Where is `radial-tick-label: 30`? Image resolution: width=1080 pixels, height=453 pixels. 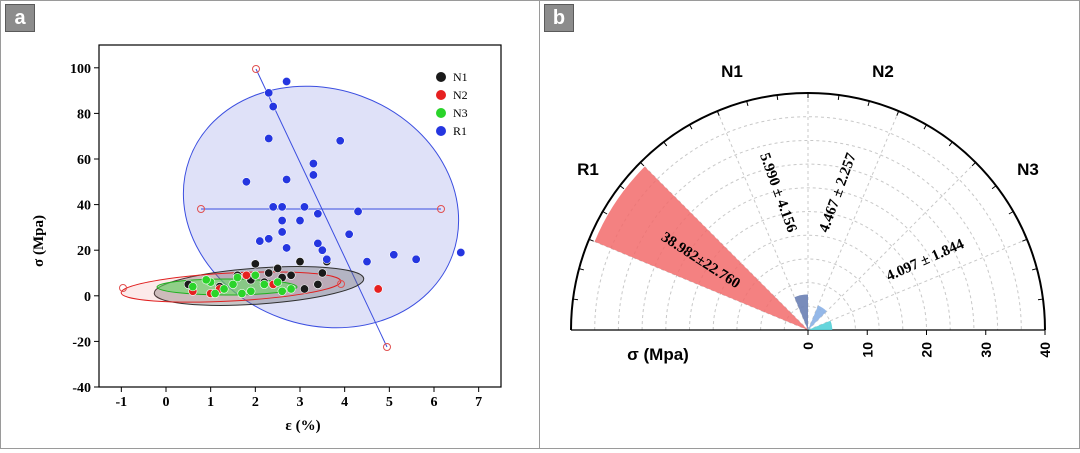
radial-tick-label: 30 is located at coordinates (986, 350).